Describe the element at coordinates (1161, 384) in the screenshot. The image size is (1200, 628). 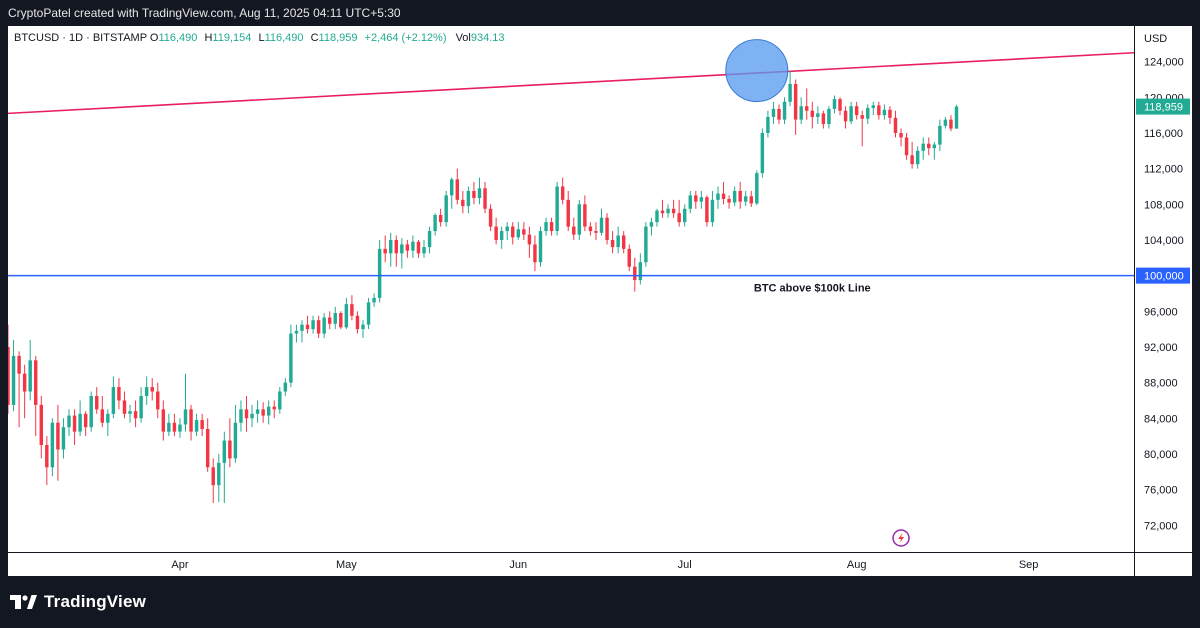
I see `y-tick-label: 88,000` at that location.